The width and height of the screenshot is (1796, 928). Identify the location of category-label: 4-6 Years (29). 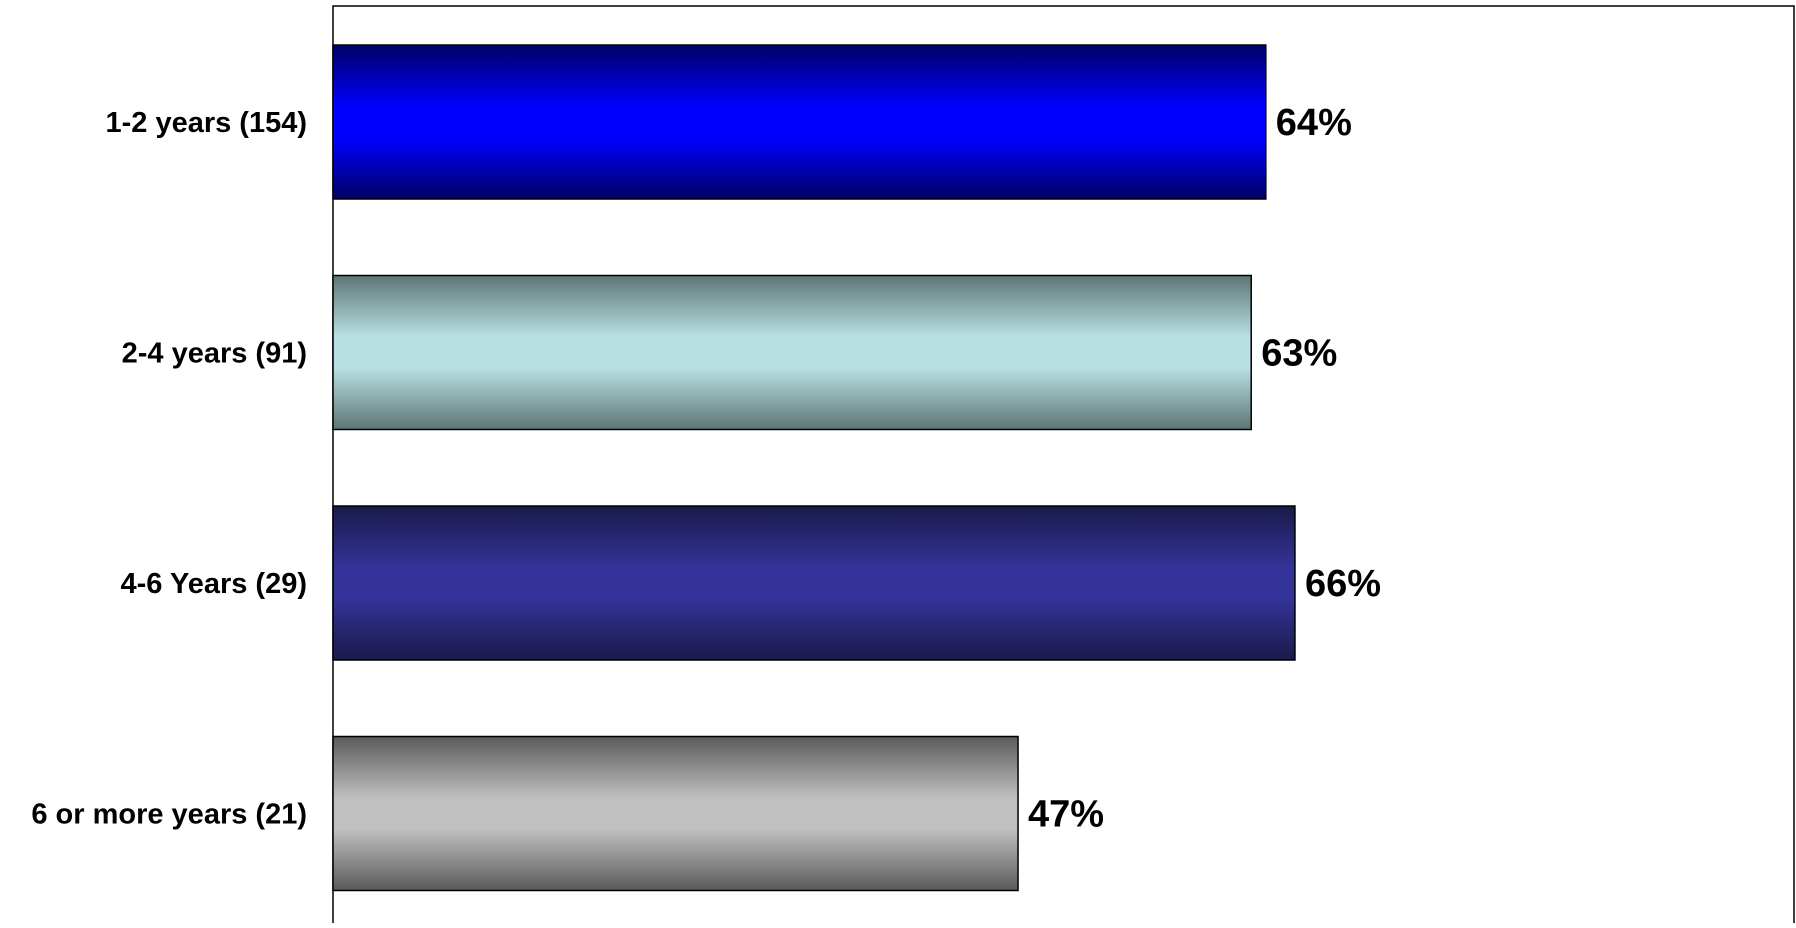
(214, 584).